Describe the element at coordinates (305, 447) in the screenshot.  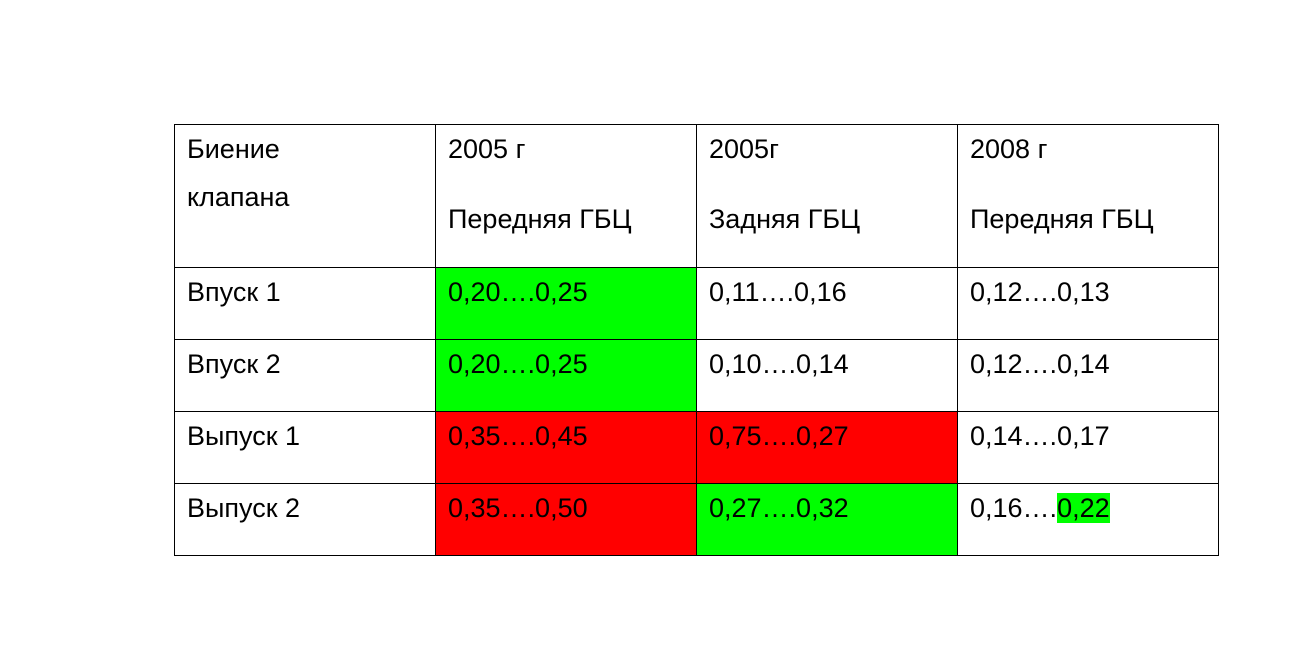
I see `cell: Выпуск 1` at that location.